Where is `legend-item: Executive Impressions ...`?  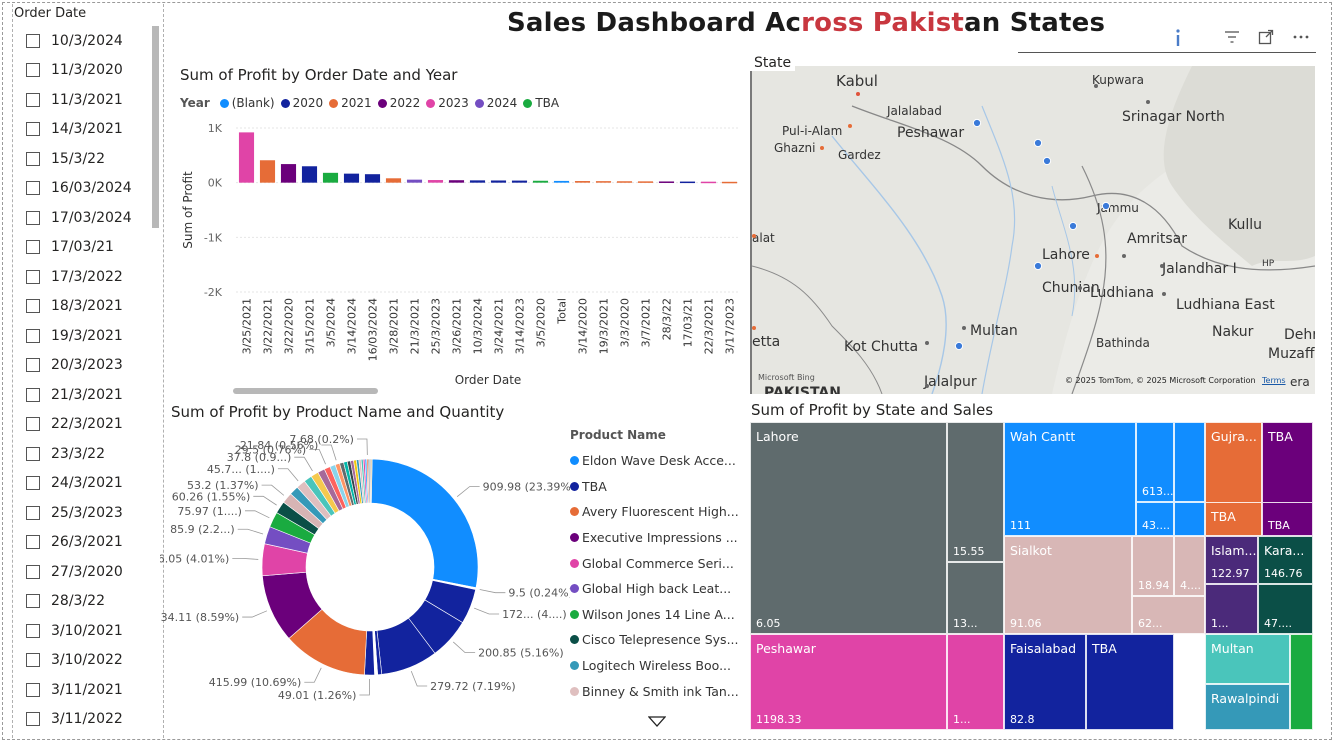
legend-item: Executive Impressions ... is located at coordinates (655, 538).